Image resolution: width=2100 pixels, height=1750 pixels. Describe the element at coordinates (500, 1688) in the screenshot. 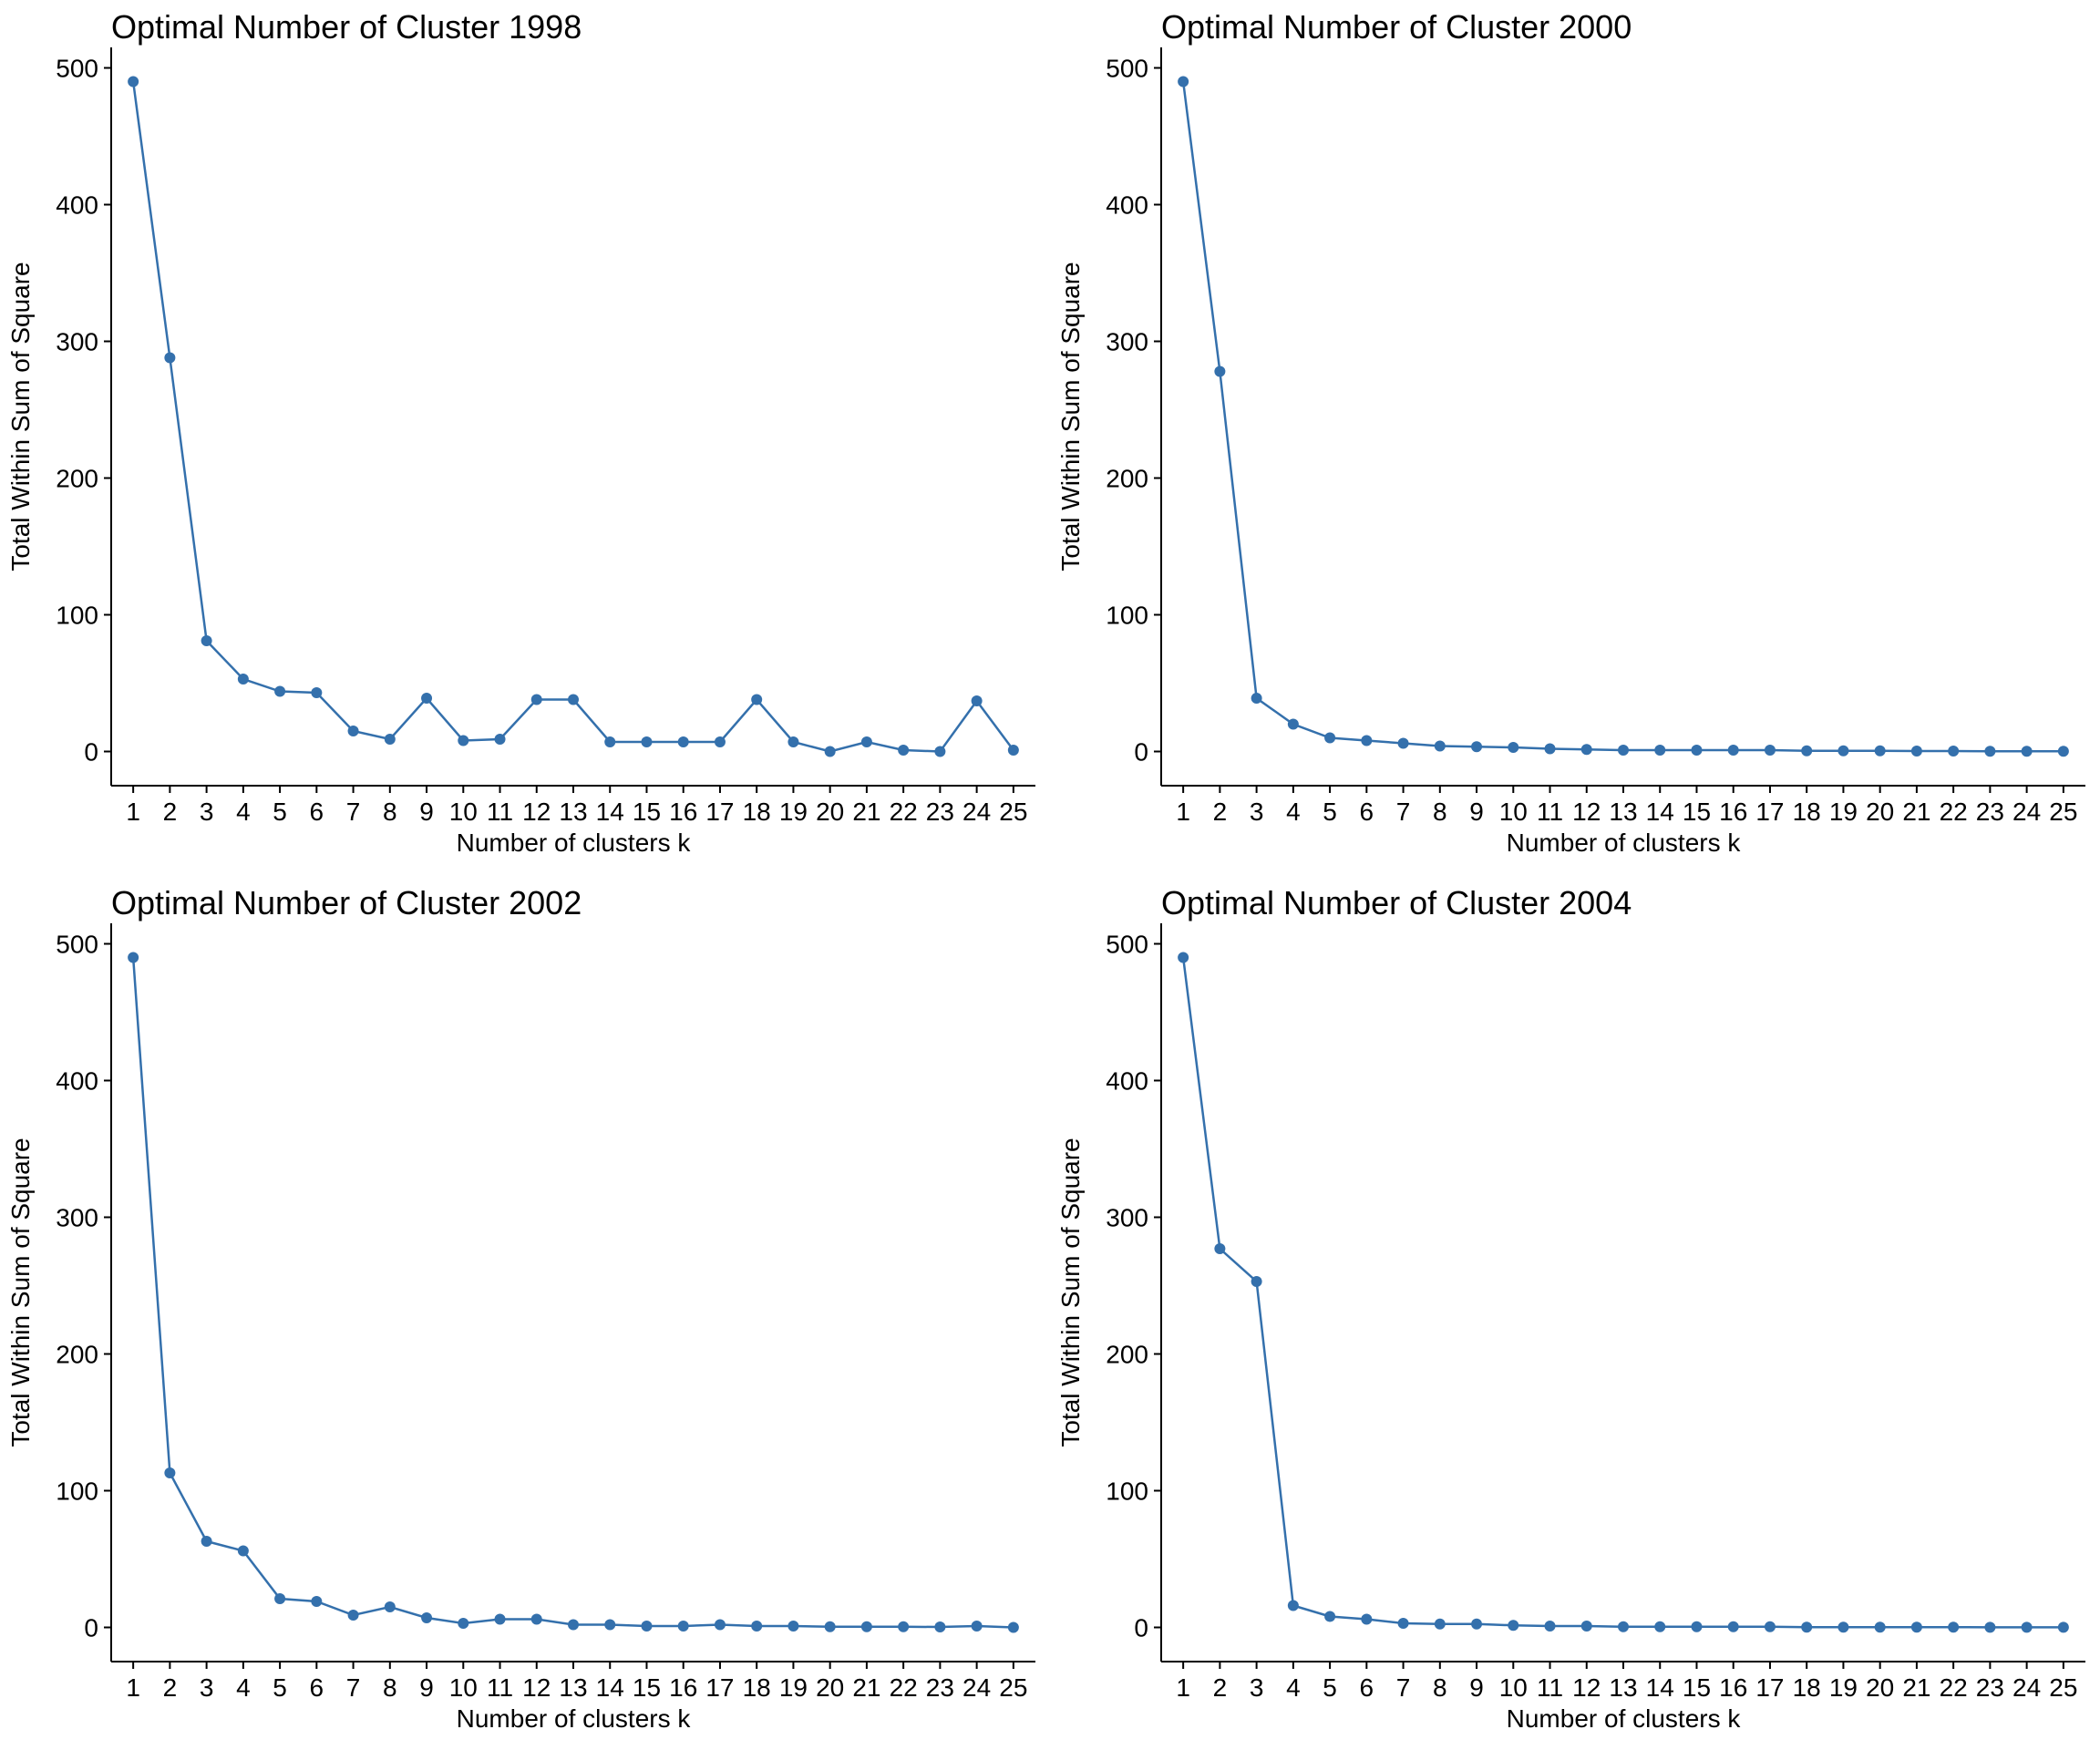

I see `x-tick-label: 11` at that location.